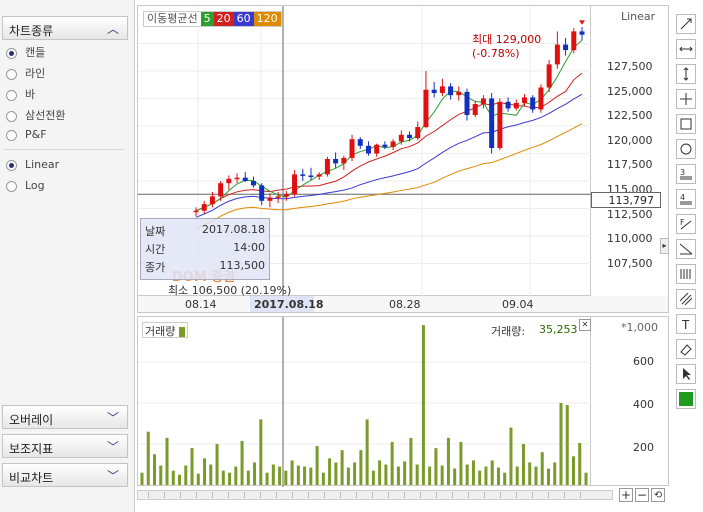 The height and width of the screenshot is (512, 703). I want to click on volume-legend: 거래량, so click(165, 330).